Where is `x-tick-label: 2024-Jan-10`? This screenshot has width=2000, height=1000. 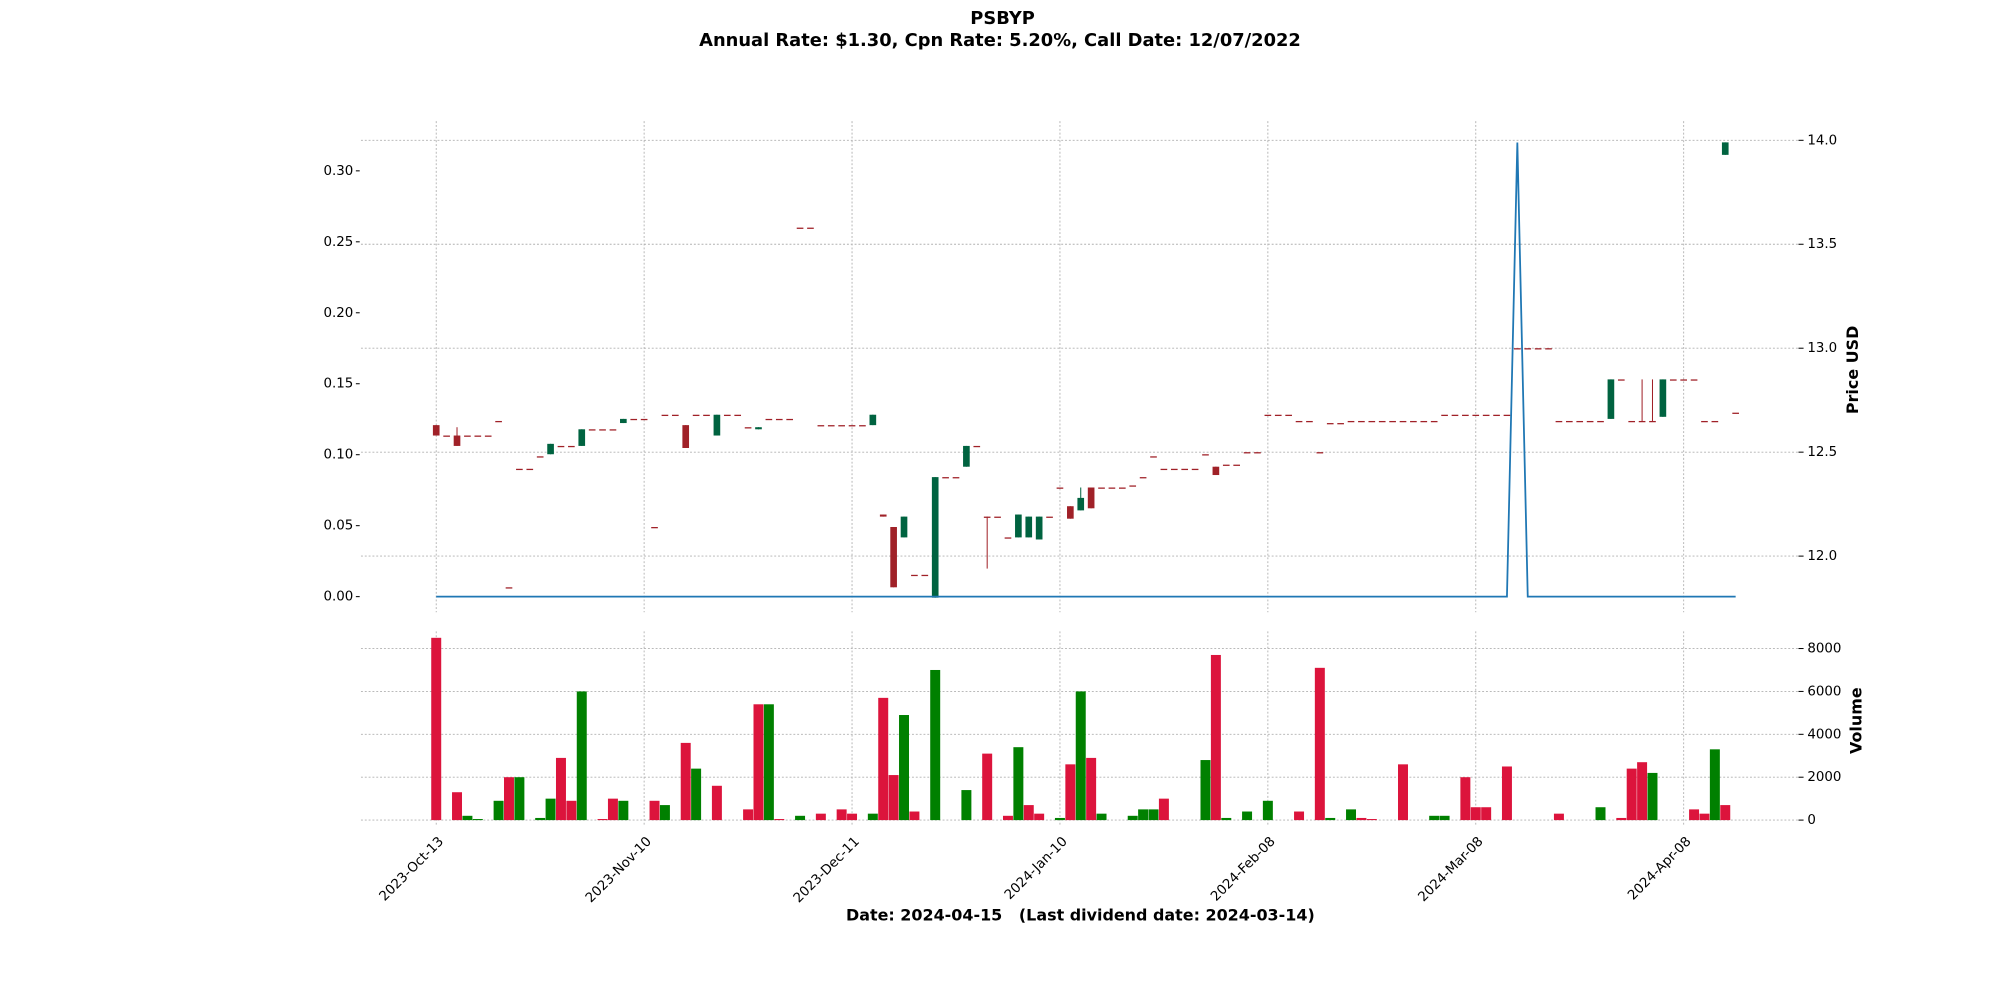
x-tick-label: 2024-Jan-10 is located at coordinates (1036, 868).